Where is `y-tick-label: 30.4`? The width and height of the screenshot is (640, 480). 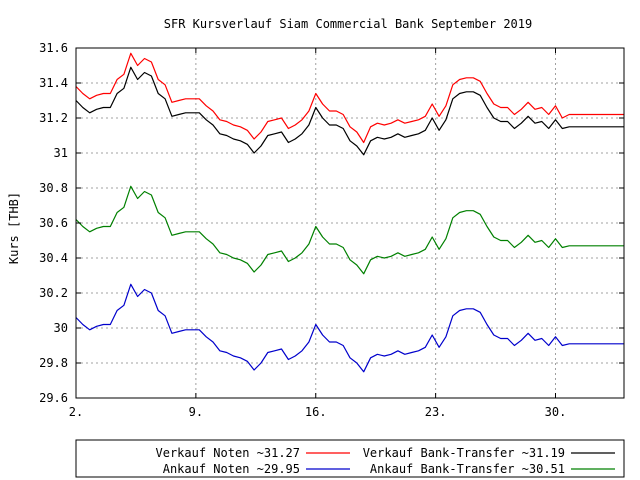 y-tick-label: 30.4 is located at coordinates (53, 258).